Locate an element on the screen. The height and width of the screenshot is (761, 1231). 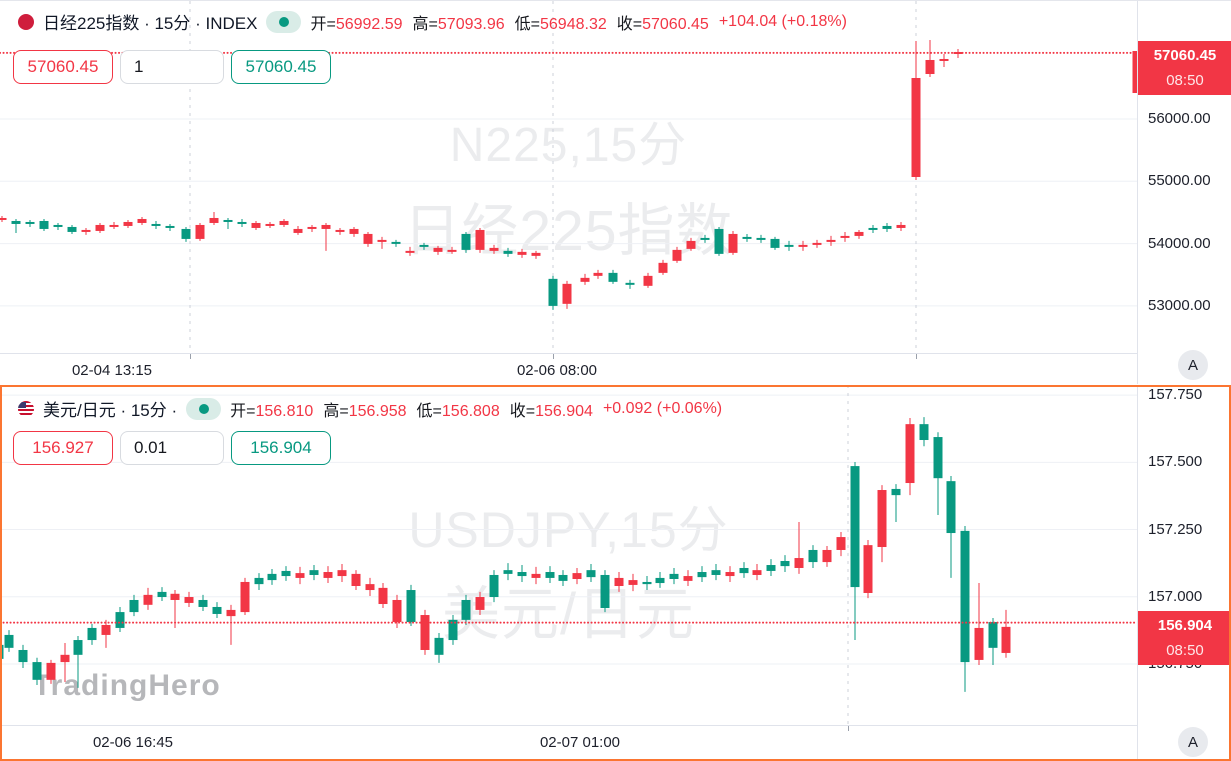
time-tick-label: 02-06 16:45 is located at coordinates (133, 742).